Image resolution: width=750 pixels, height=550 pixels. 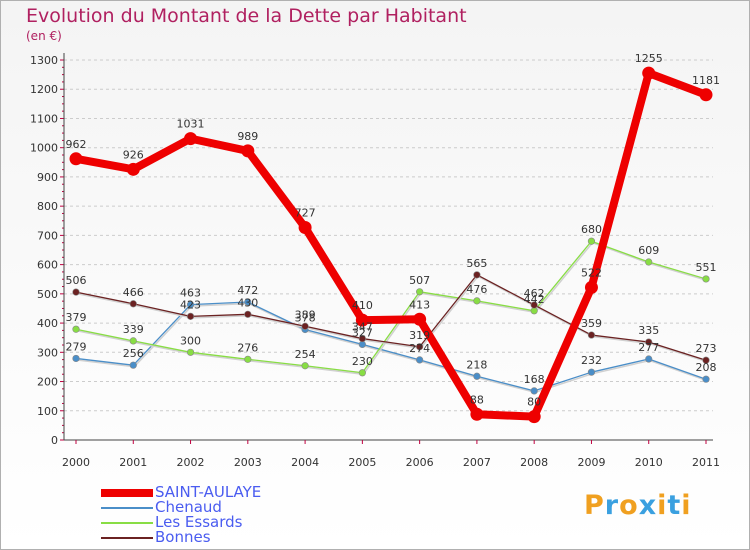 What do you see at coordinates (44, 60) in the screenshot?
I see `y-tick-label: 1300` at bounding box center [44, 60].